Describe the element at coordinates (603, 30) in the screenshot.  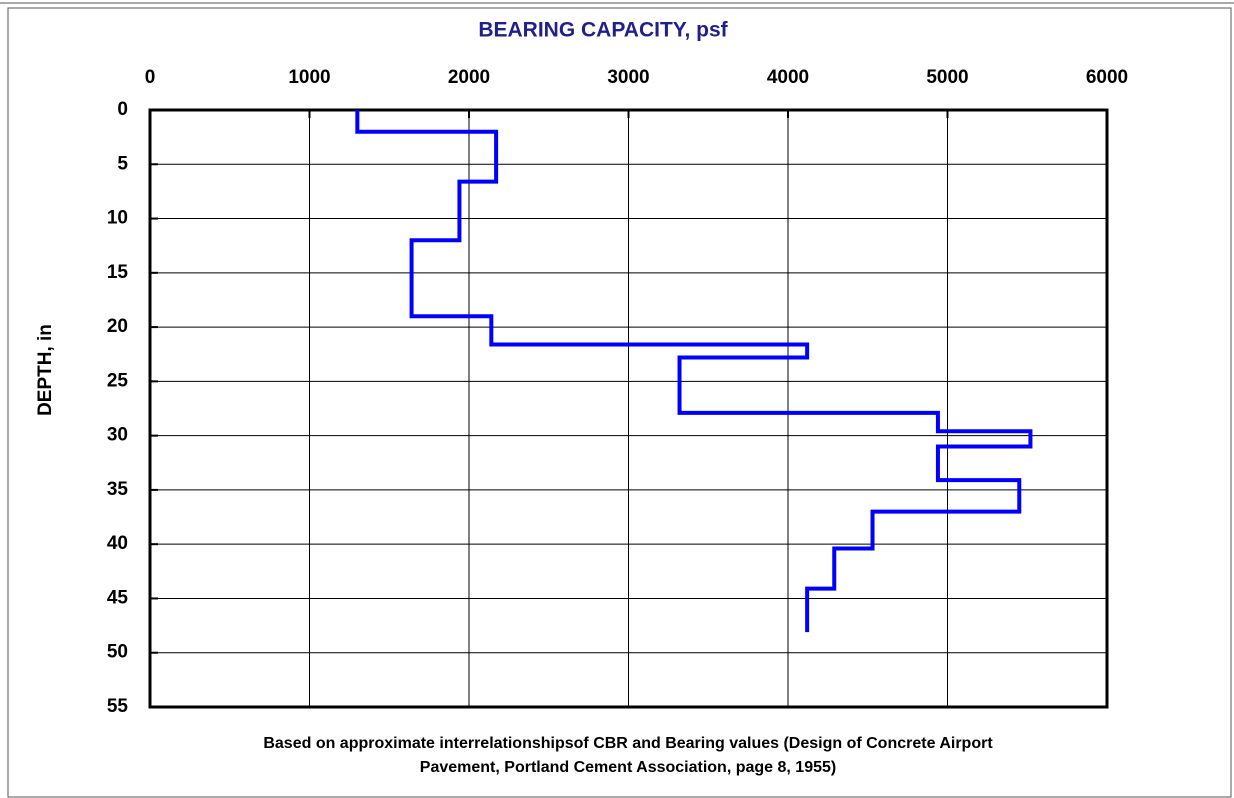
I see `chart-title: BEARING CAPACITY, psf` at that location.